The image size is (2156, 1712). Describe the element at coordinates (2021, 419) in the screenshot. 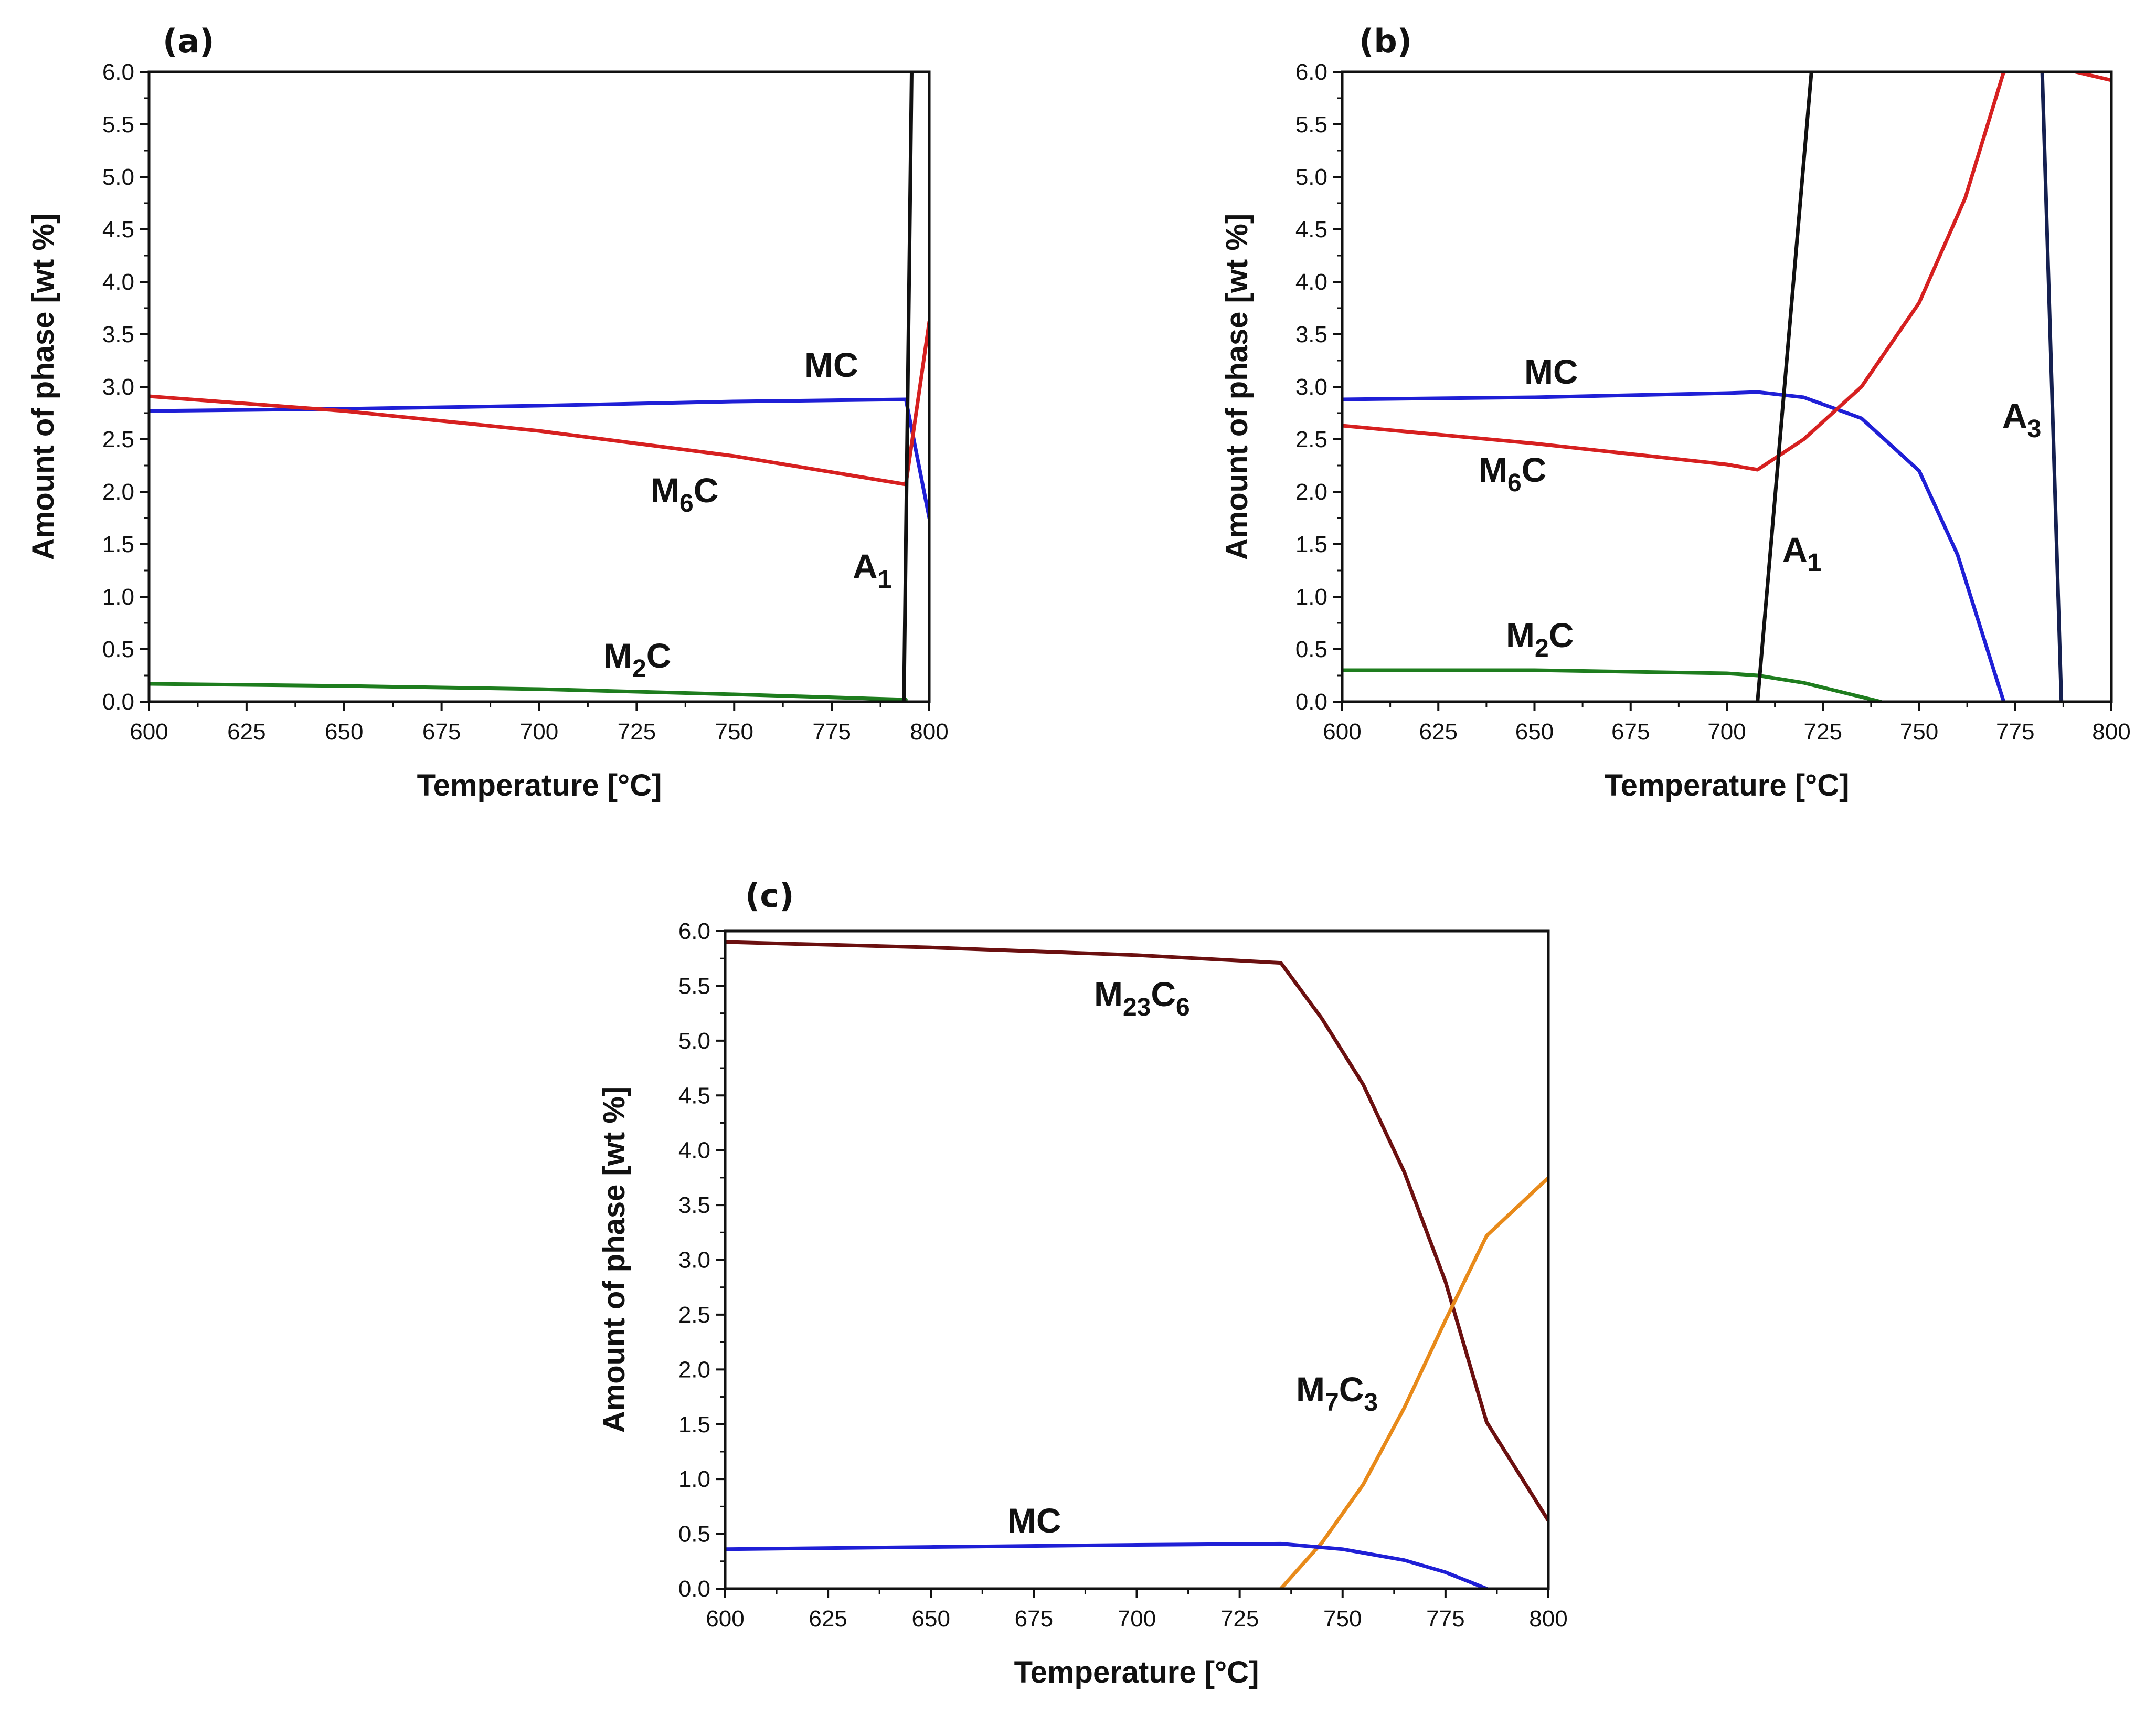

I see `series-label-a3: A3` at that location.